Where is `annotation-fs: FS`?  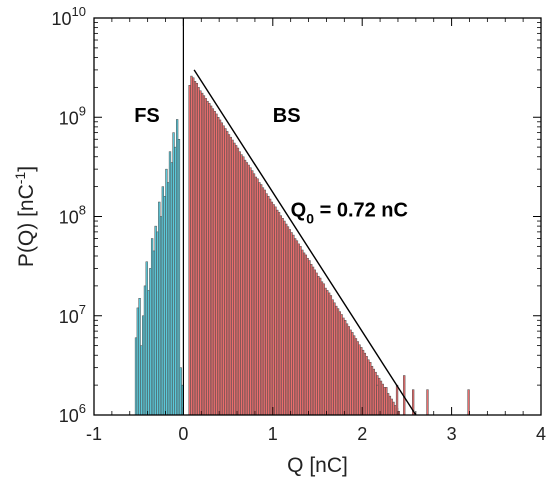
annotation-fs: FS is located at coordinates (147, 116).